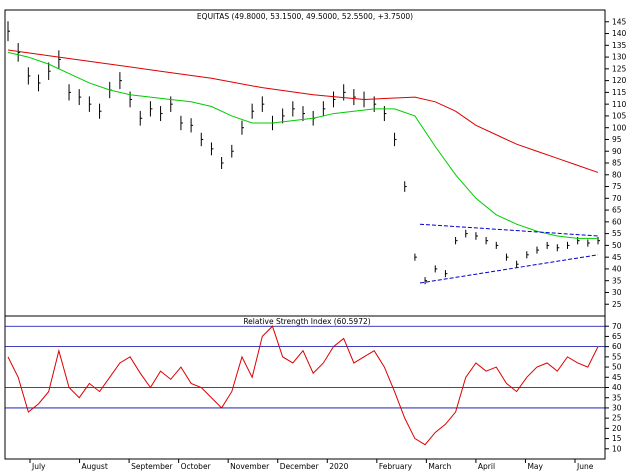  Describe the element at coordinates (396, 466) in the screenshot. I see `x-tick-label: February` at that location.